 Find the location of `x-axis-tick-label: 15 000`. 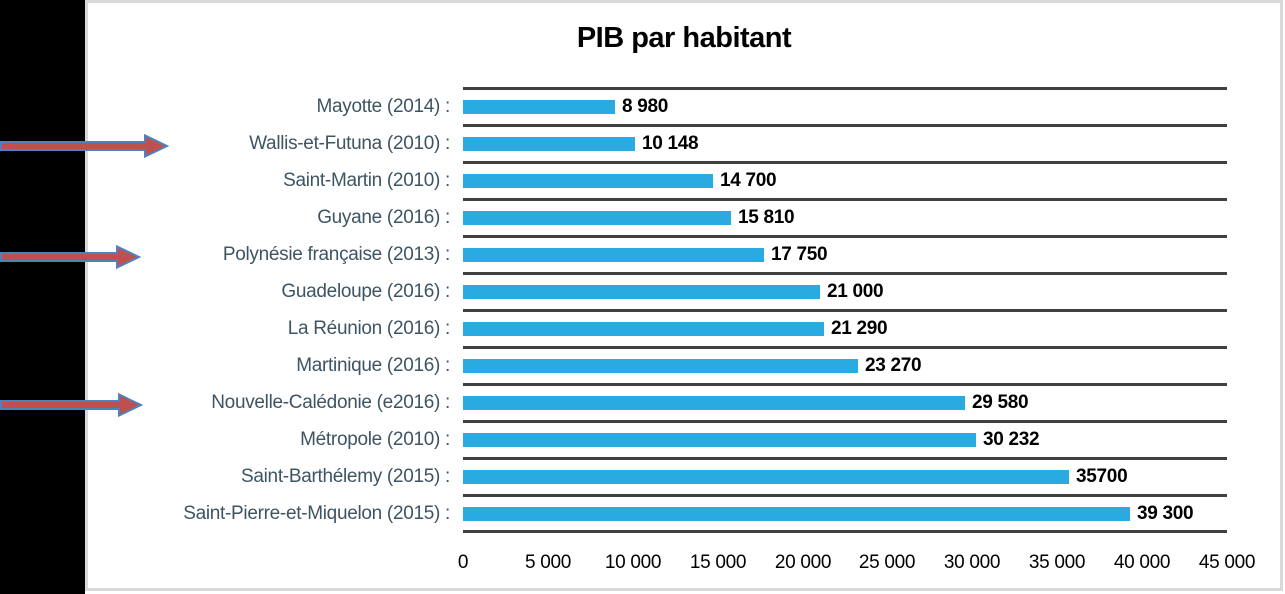

x-axis-tick-label: 15 000 is located at coordinates (718, 562).